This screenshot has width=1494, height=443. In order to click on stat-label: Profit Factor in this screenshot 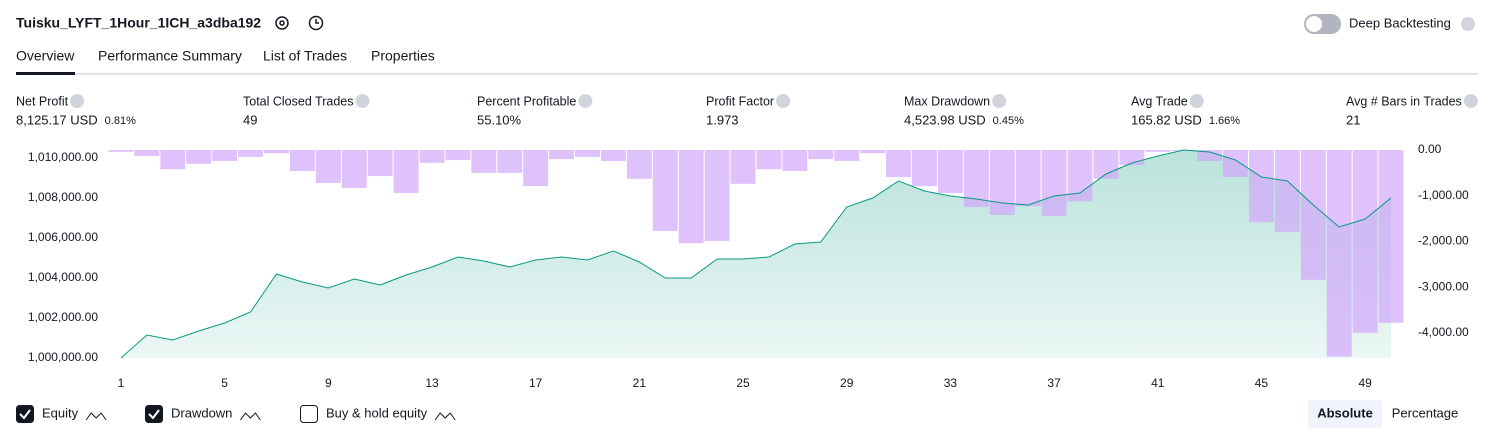, I will do `click(740, 101)`.